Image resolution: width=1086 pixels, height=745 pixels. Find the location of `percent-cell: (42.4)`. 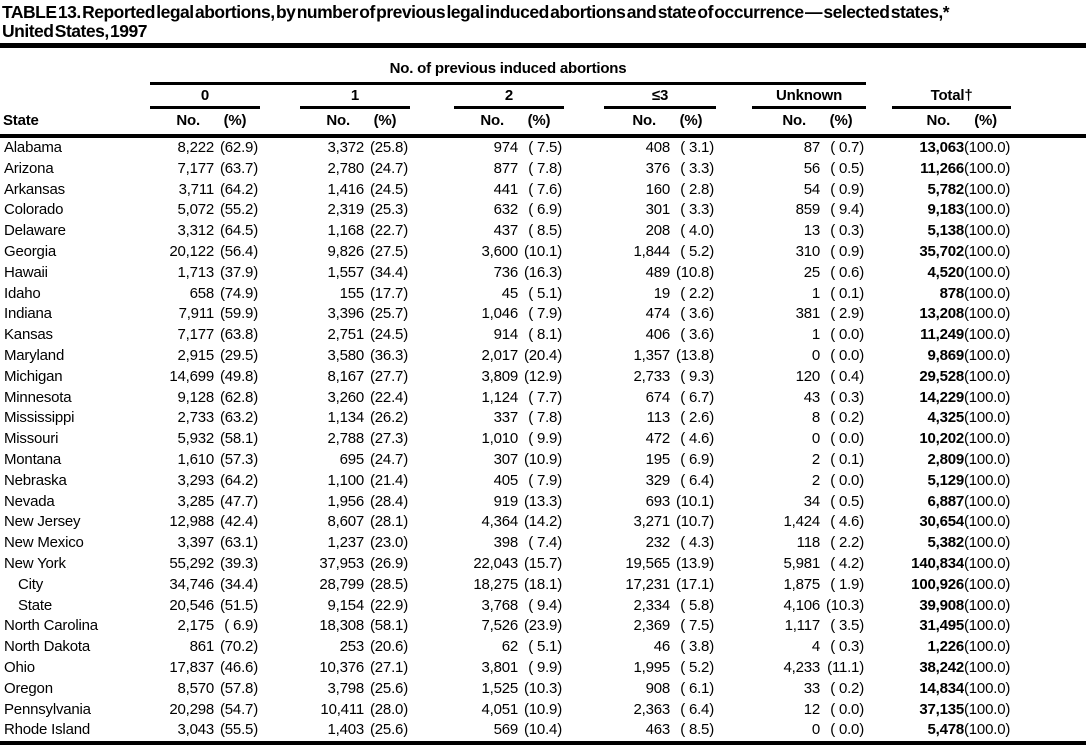

percent-cell: (42.4) is located at coordinates (239, 522).